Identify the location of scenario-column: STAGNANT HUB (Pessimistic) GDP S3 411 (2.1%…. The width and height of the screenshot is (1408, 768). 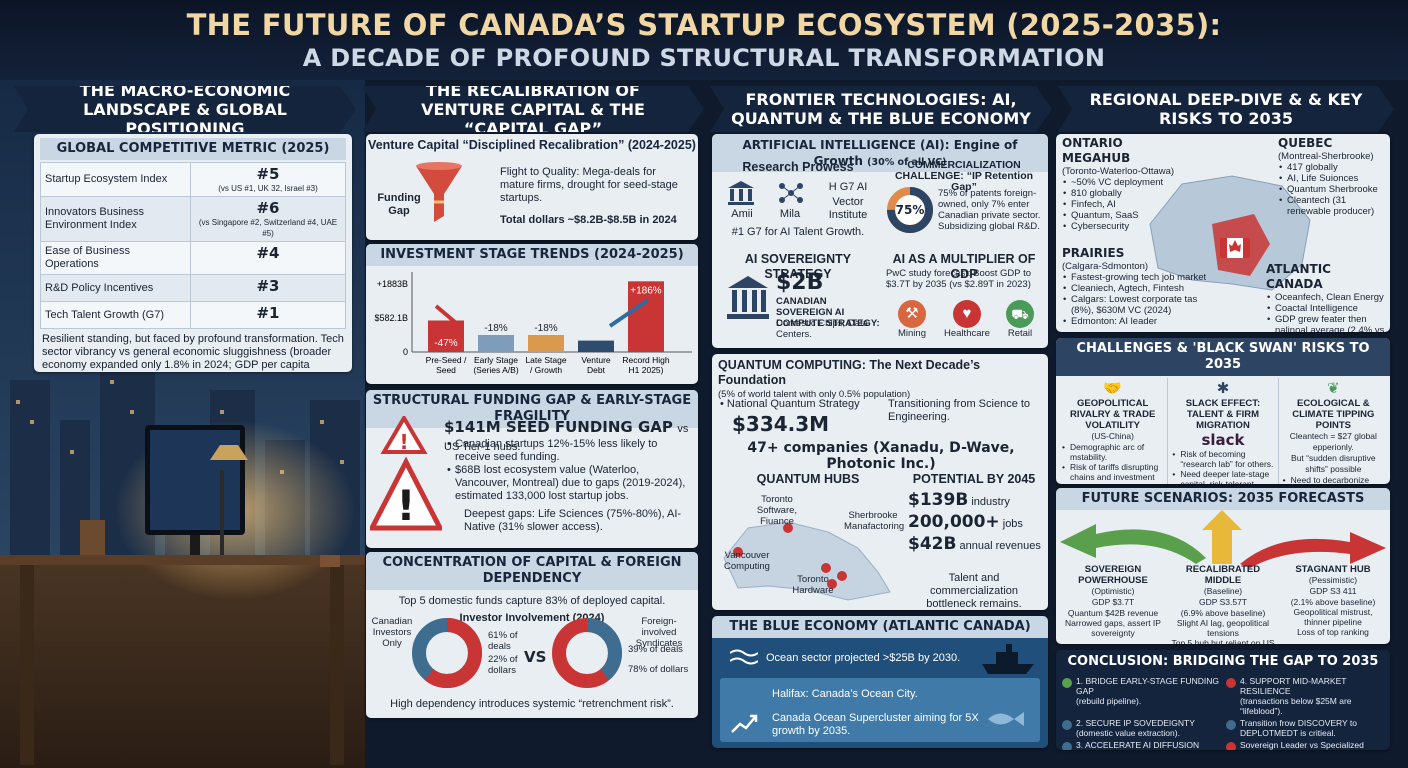
(1333, 604).